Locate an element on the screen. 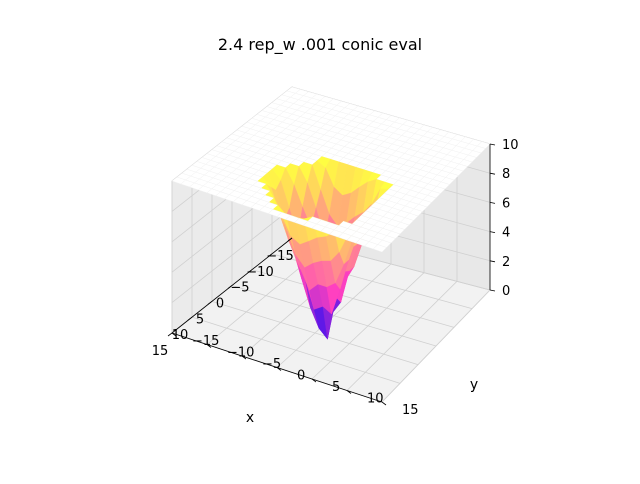 Image resolution: width=640 pixels, height=484 pixels. x-tick-label: −15 is located at coordinates (279, 256).